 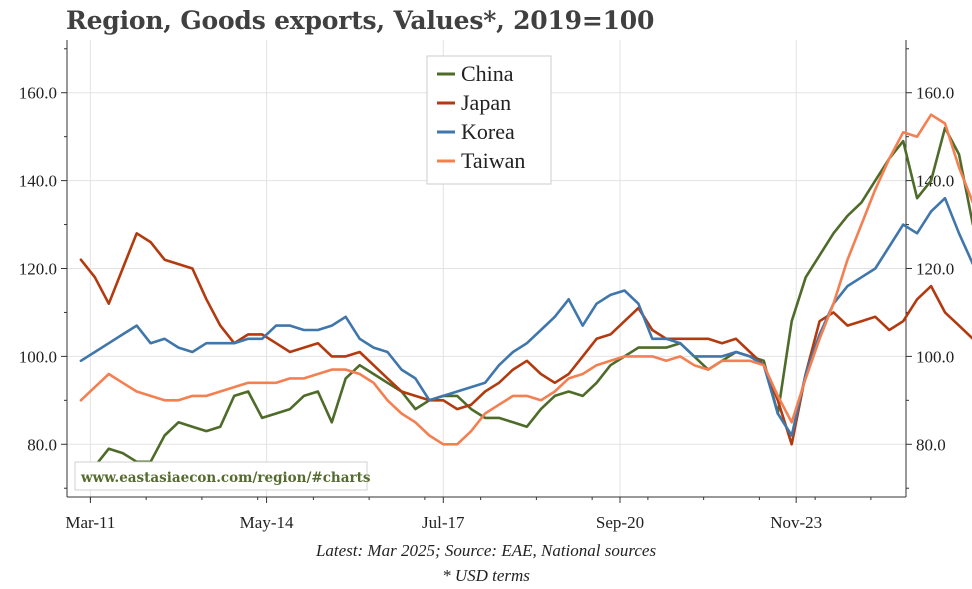 I want to click on watermark: www.eastasiaecon.com/region/#charts, so click(x=225, y=478).